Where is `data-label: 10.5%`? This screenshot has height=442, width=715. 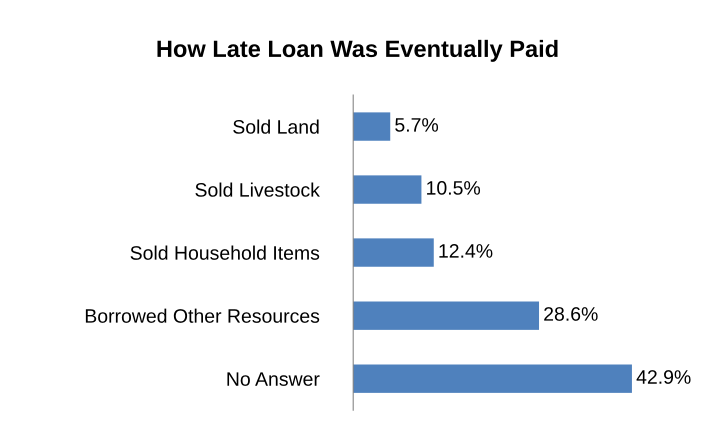
data-label: 10.5% is located at coordinates (453, 188).